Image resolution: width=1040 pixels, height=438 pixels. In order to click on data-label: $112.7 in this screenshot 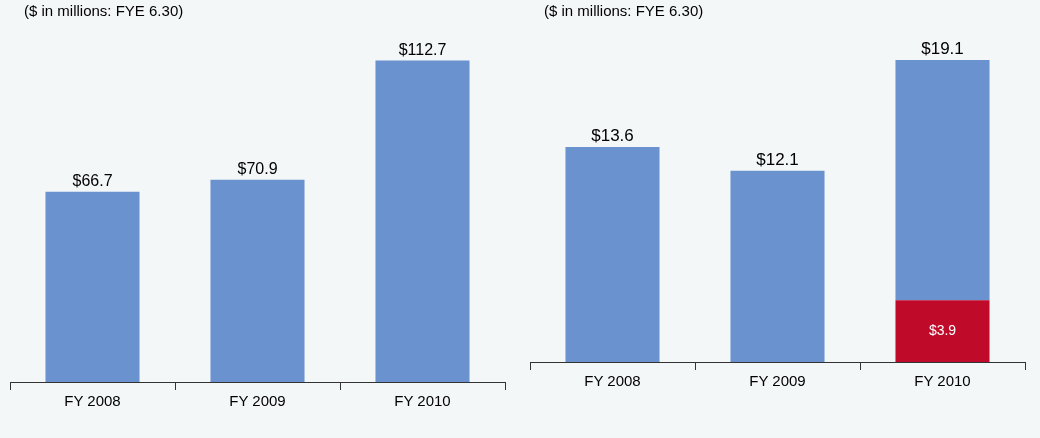, I will do `click(422, 49)`.